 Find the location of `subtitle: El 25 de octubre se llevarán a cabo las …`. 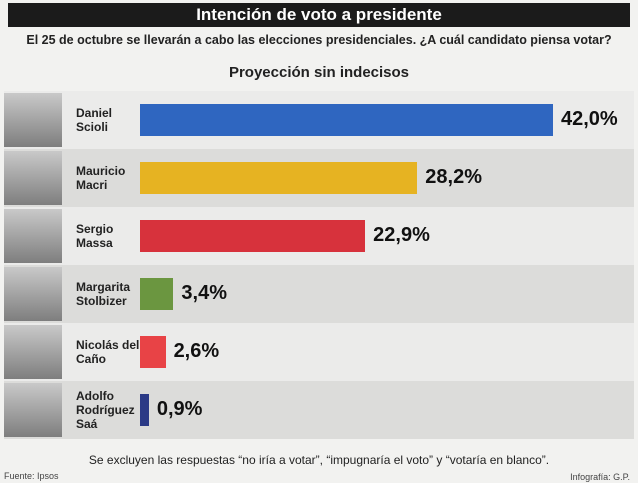

subtitle: El 25 de octubre se llevarán a cabo las … is located at coordinates (319, 40).